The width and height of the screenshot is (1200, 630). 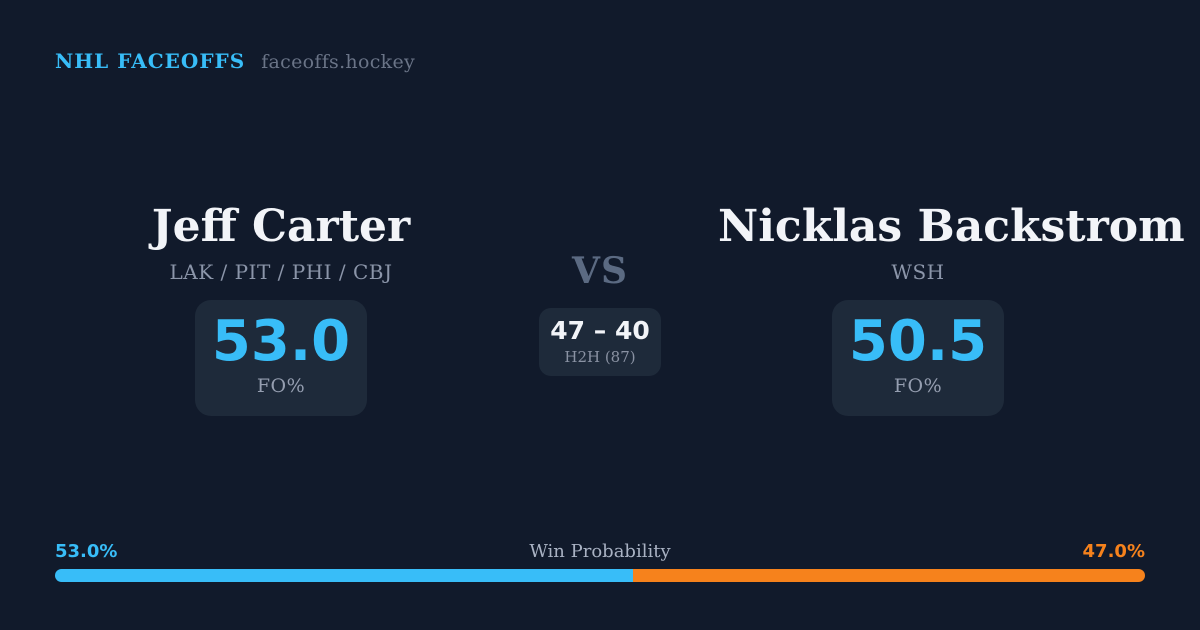 I want to click on versus-section: VS 47 – 40 H2H (87), so click(x=600, y=314).